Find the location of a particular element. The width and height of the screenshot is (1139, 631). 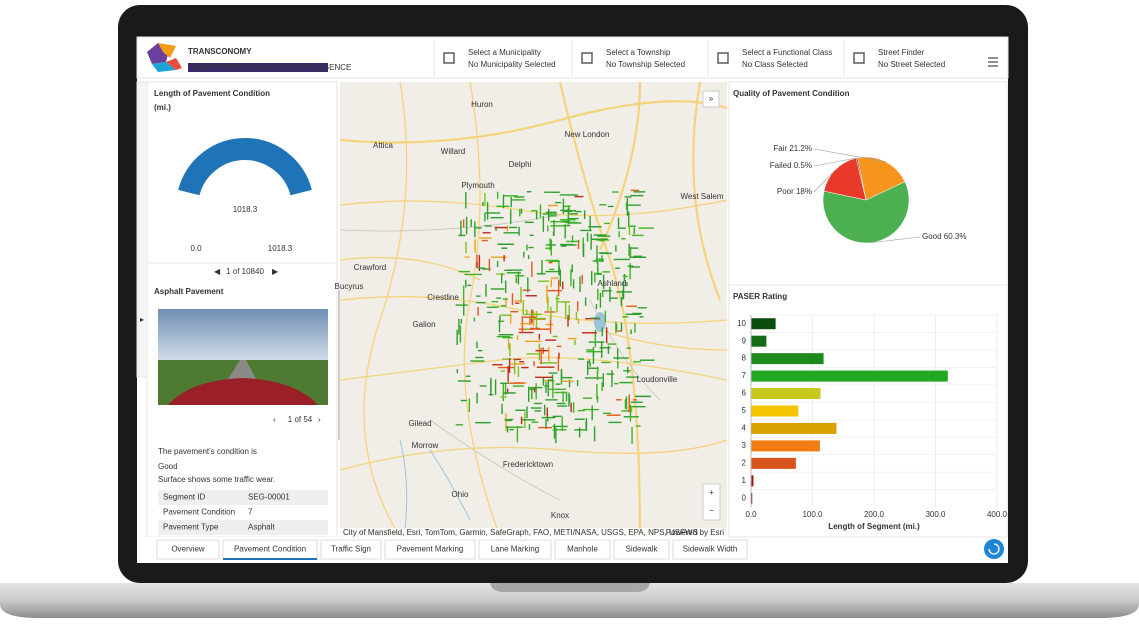

x-tick-label: 200.0 is located at coordinates (874, 514).